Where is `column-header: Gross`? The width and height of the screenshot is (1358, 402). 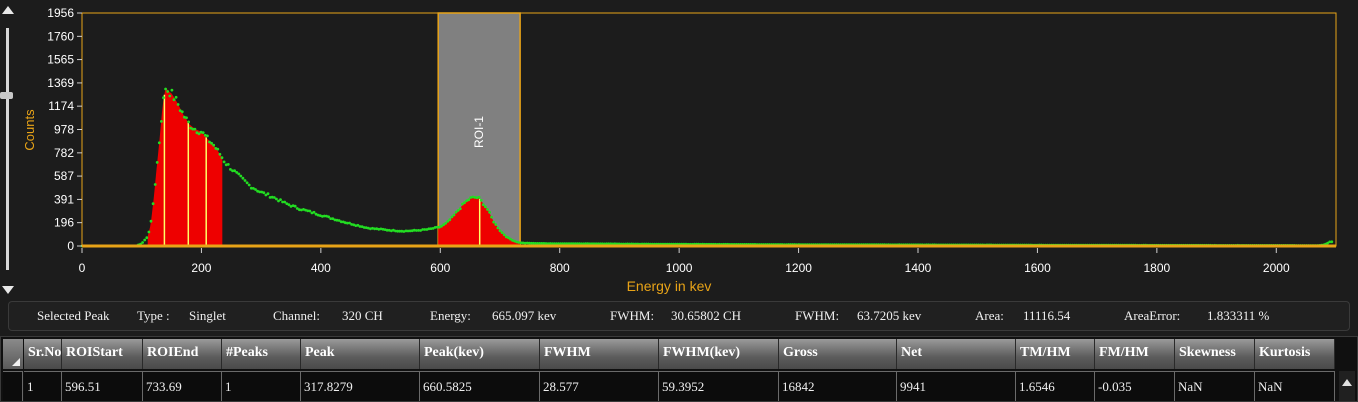 column-header: Gross is located at coordinates (838, 354).